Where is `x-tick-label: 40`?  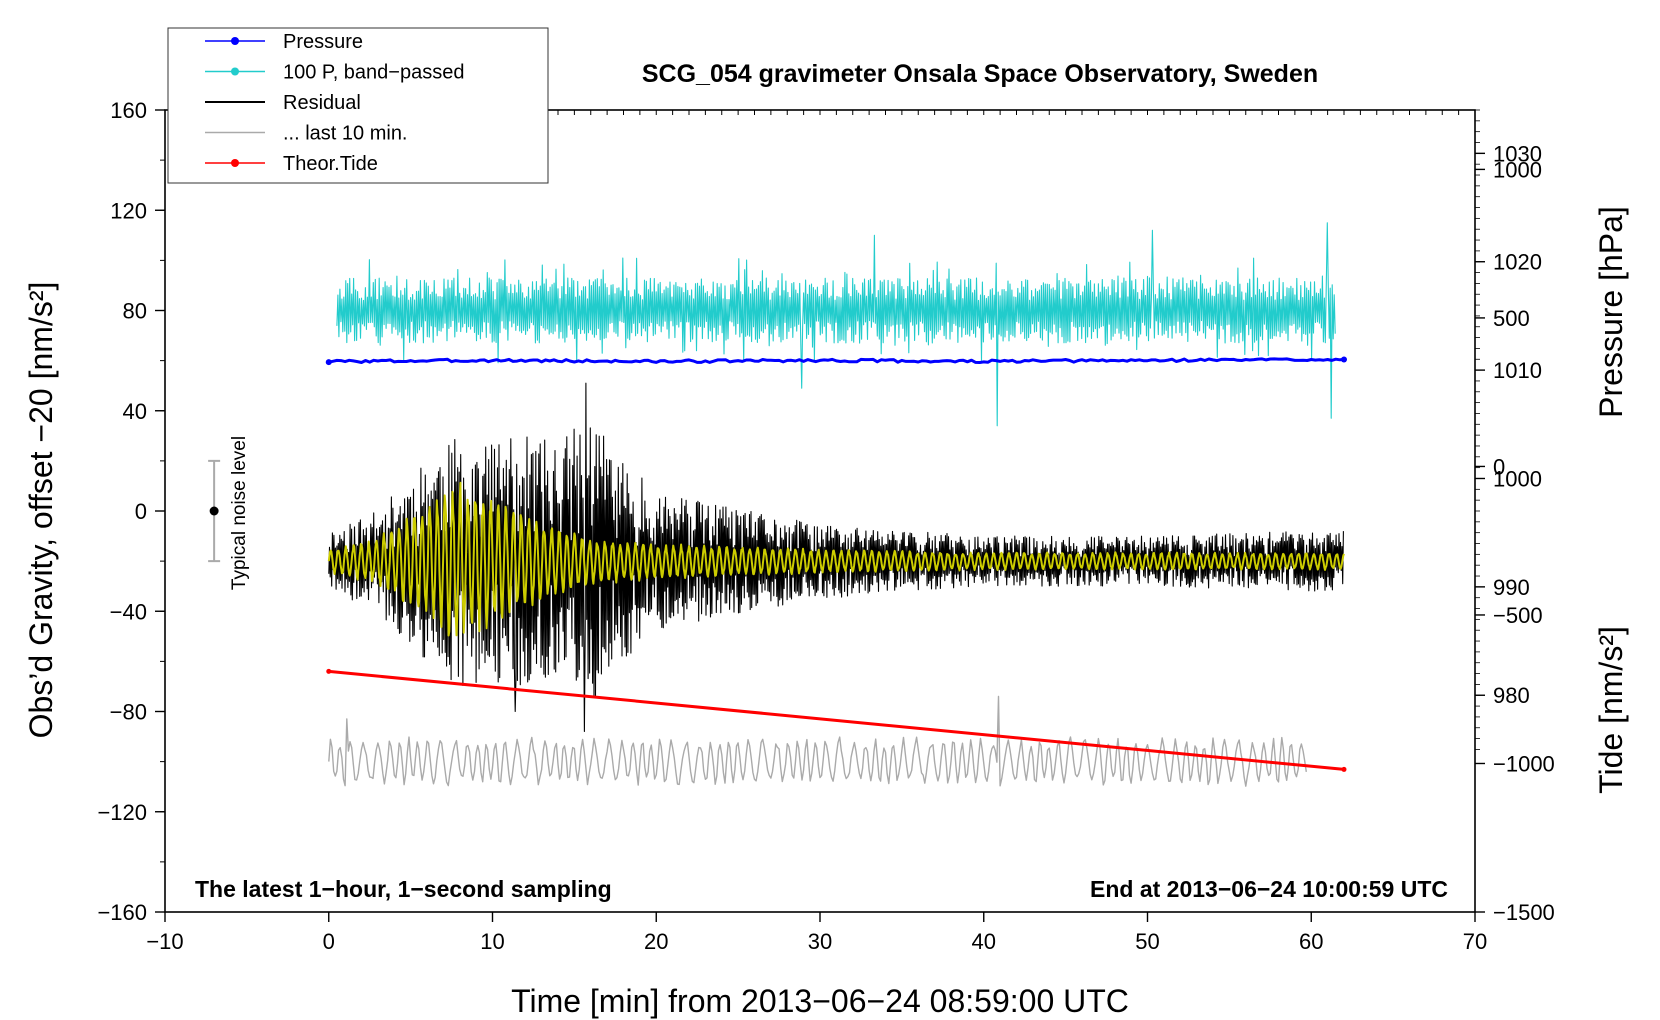 x-tick-label: 40 is located at coordinates (984, 941).